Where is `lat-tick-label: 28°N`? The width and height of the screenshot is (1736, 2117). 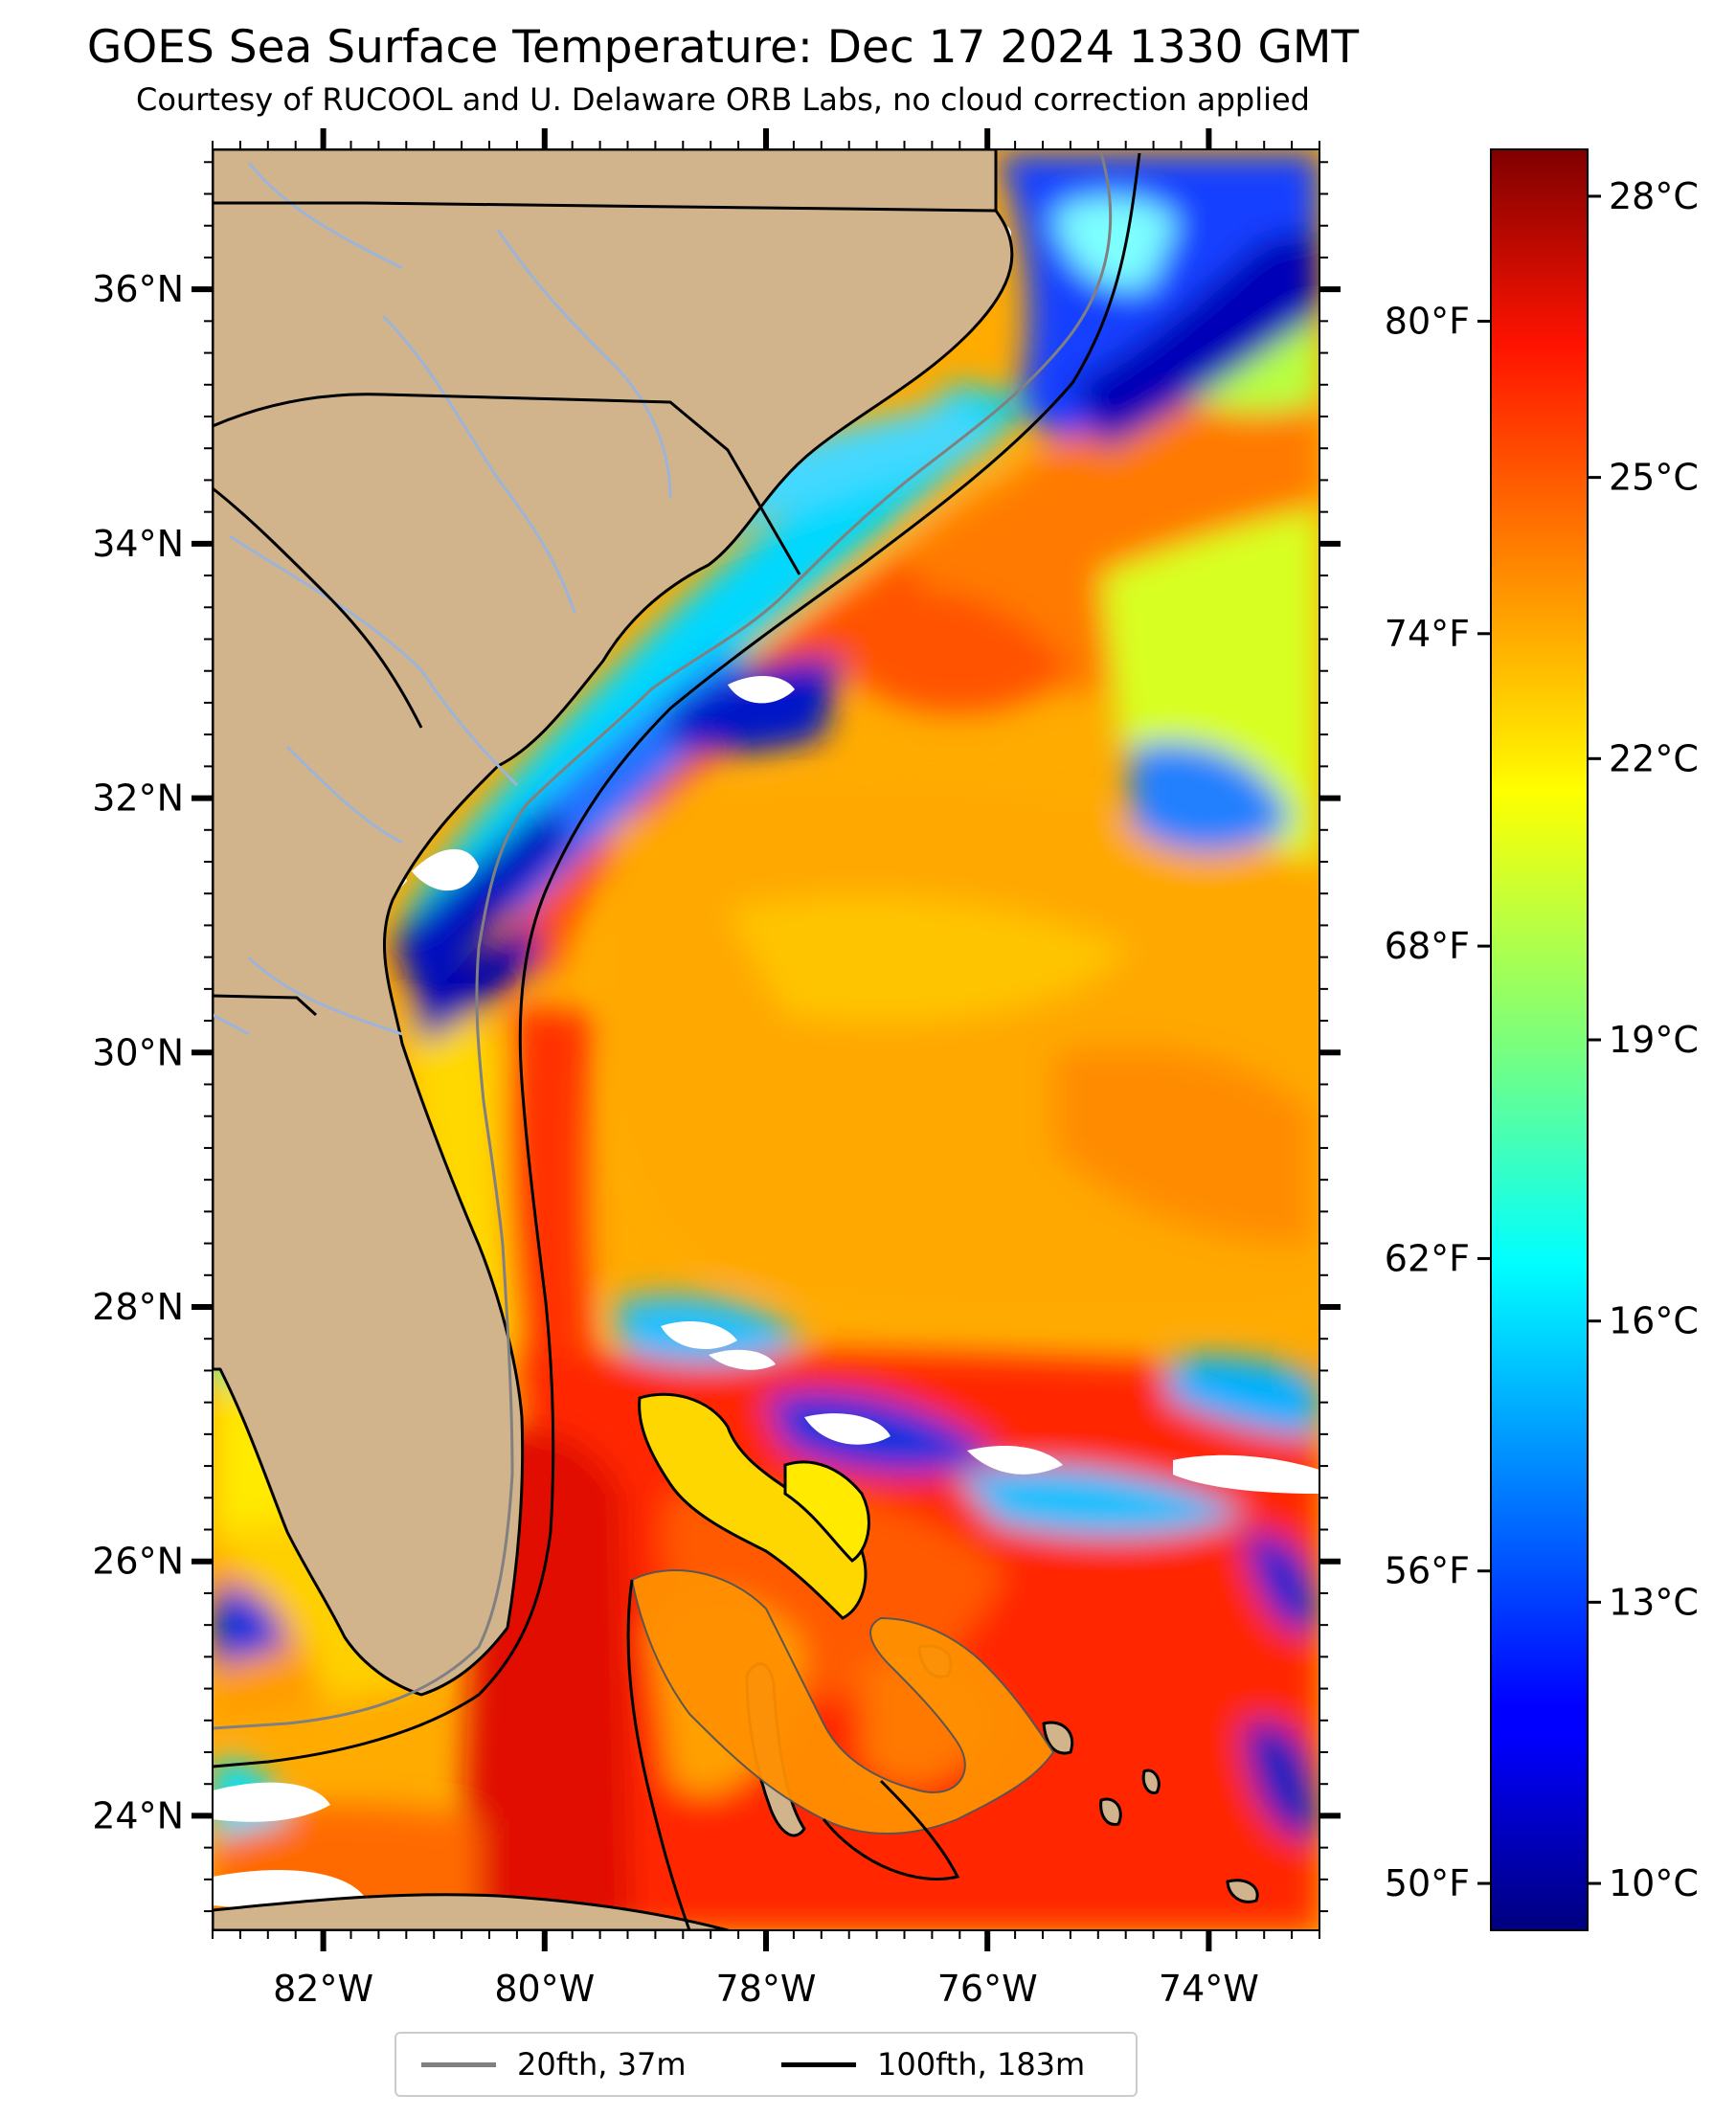
lat-tick-label: 28°N is located at coordinates (138, 1307).